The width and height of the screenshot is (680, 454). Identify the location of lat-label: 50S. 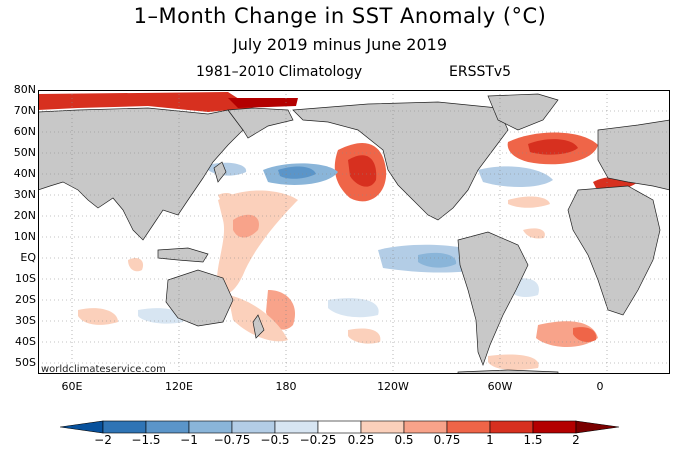
(25, 362).